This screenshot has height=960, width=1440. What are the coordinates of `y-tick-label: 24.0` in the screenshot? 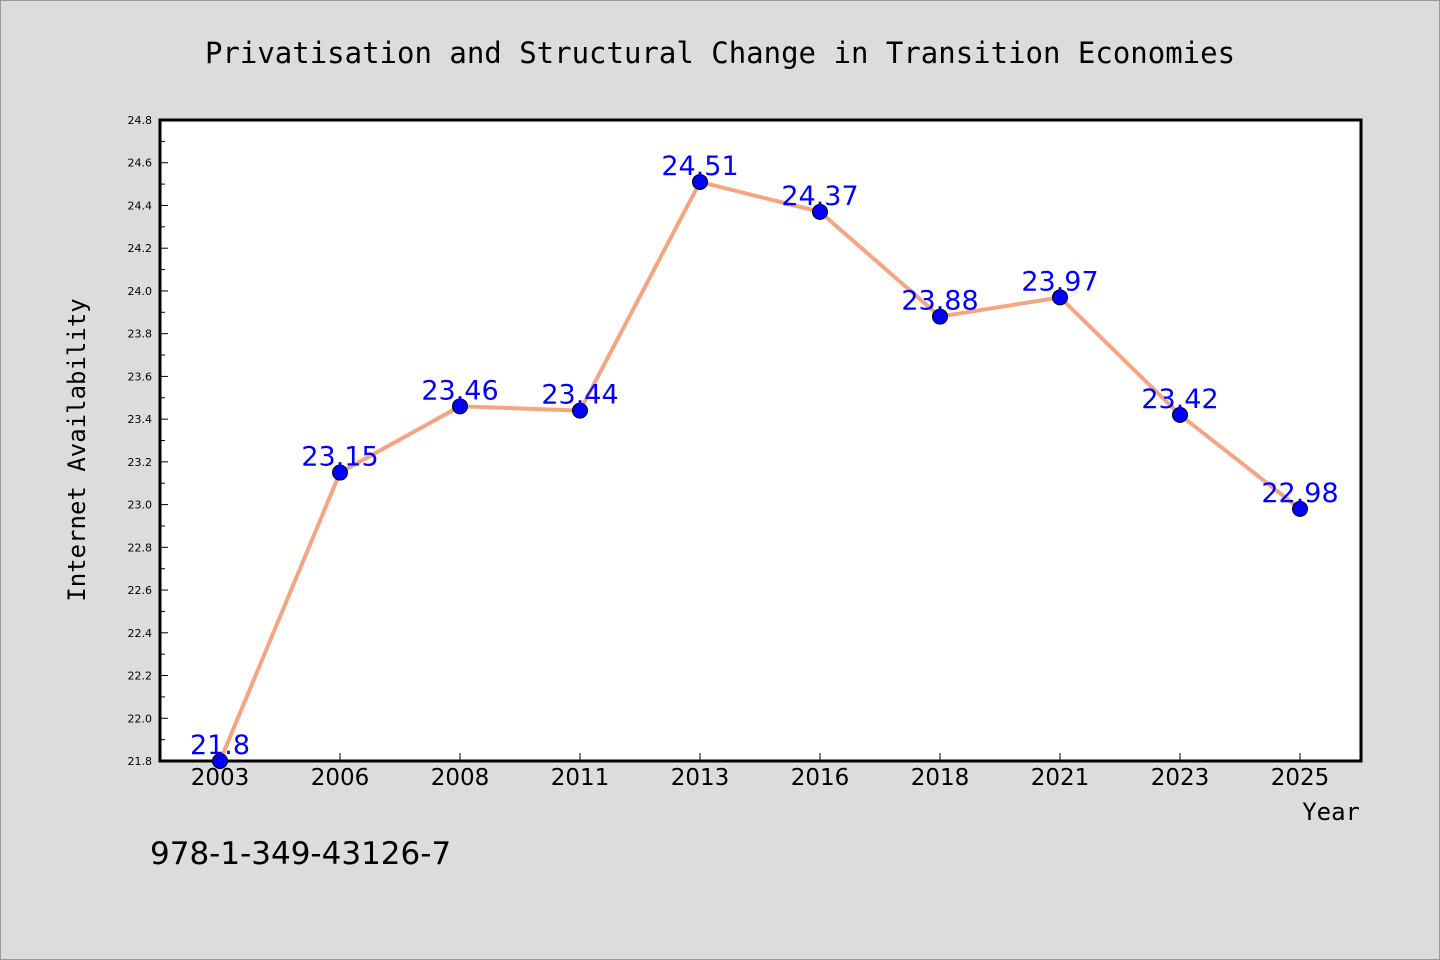 It's located at (140, 291).